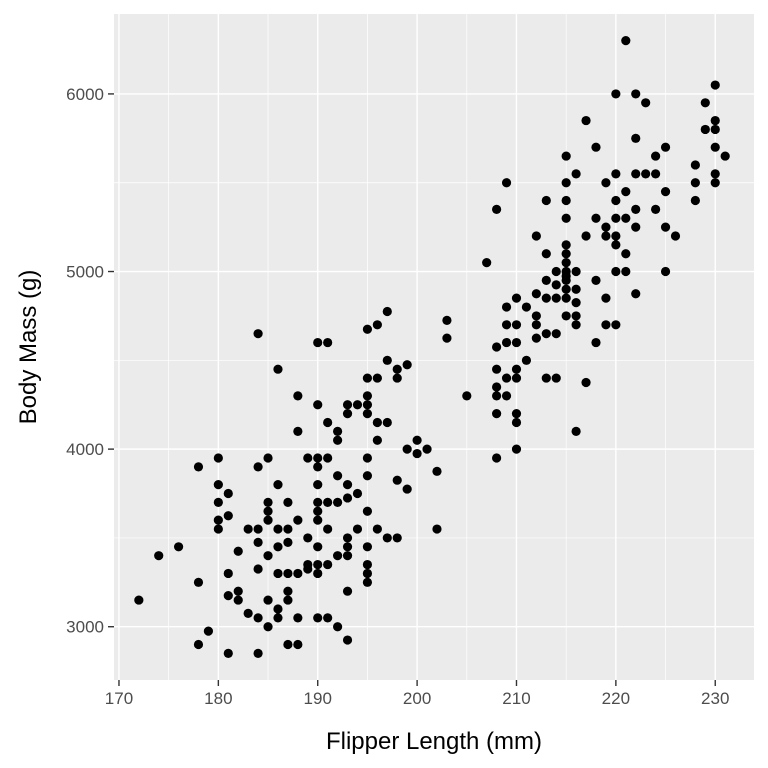  Describe the element at coordinates (715, 698) in the screenshot. I see `x-tick-label: 230` at that location.